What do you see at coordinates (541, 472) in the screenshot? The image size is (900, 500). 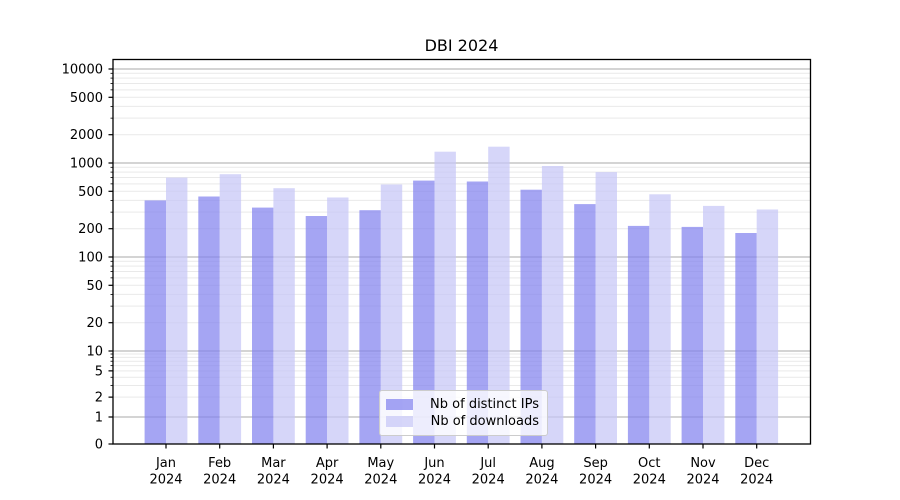 I see `x-tick-label: Aug 2024` at bounding box center [541, 472].